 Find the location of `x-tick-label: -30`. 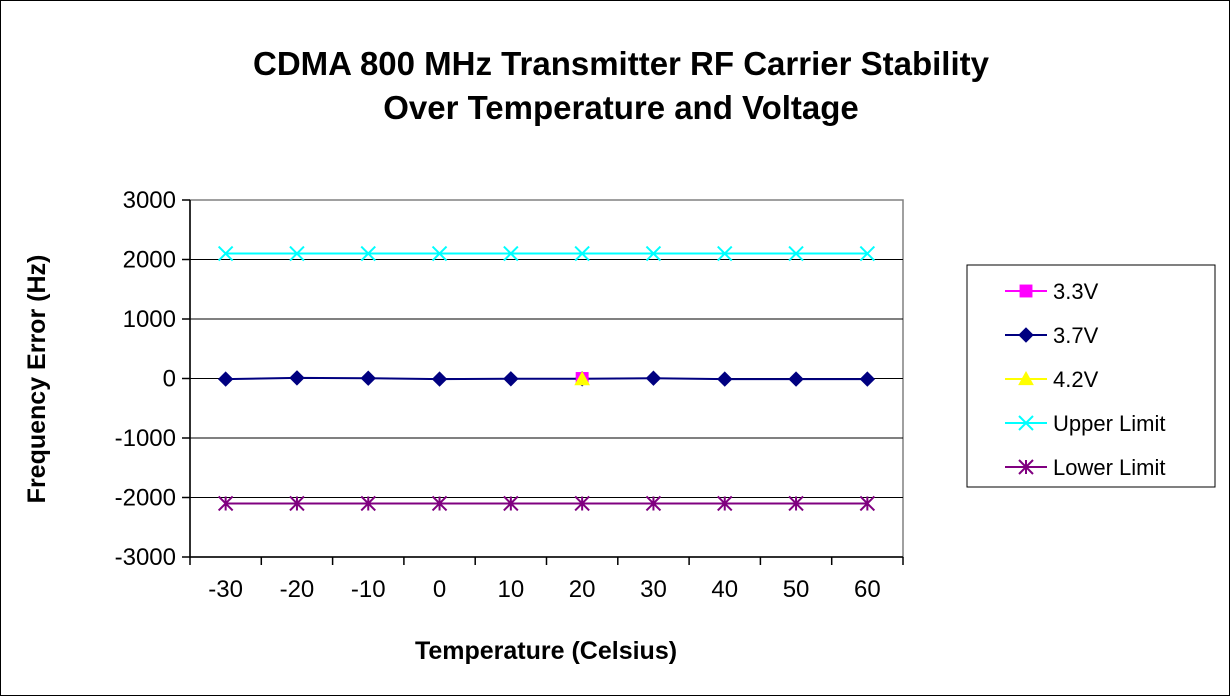

x-tick-label: -30 is located at coordinates (225, 589).